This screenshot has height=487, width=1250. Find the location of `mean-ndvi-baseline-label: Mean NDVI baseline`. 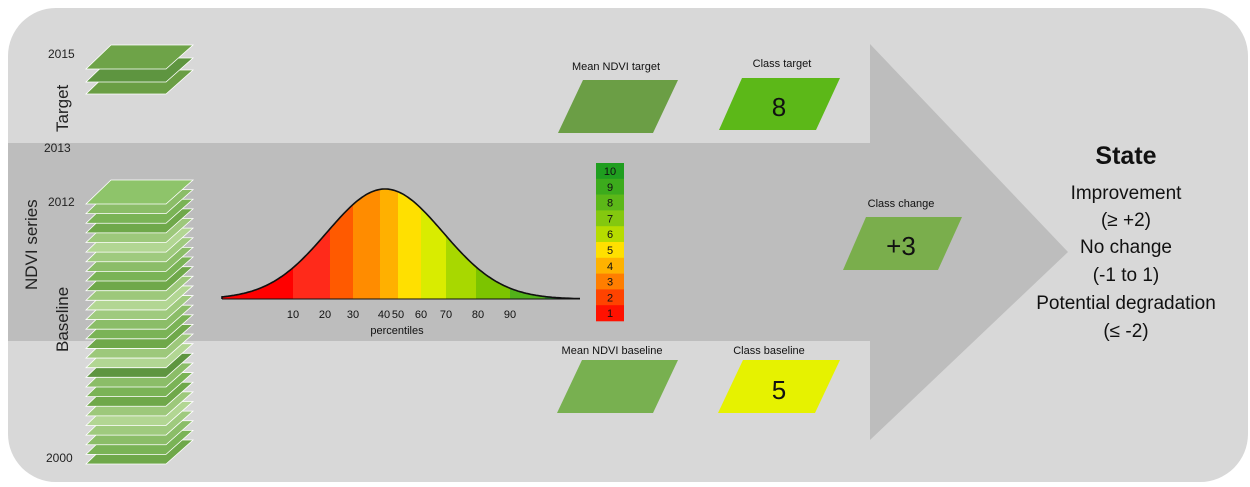

mean-ndvi-baseline-label: Mean NDVI baseline is located at coordinates (612, 351).